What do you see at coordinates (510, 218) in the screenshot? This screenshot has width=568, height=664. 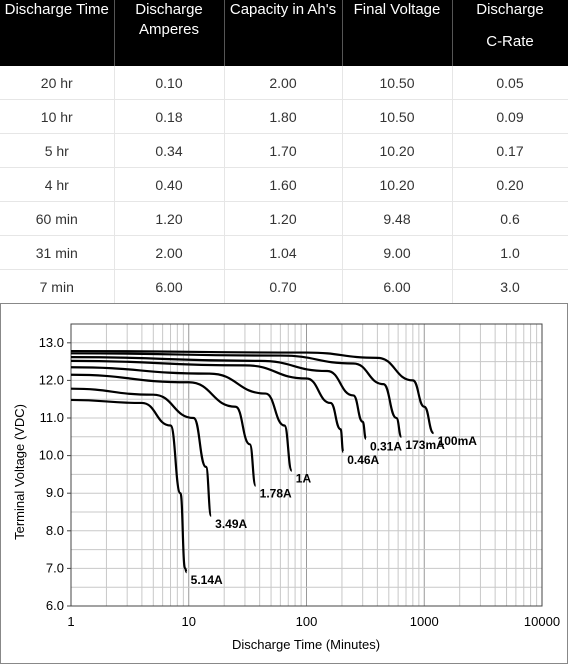 I see `table-cell: 0.6` at bounding box center [510, 218].